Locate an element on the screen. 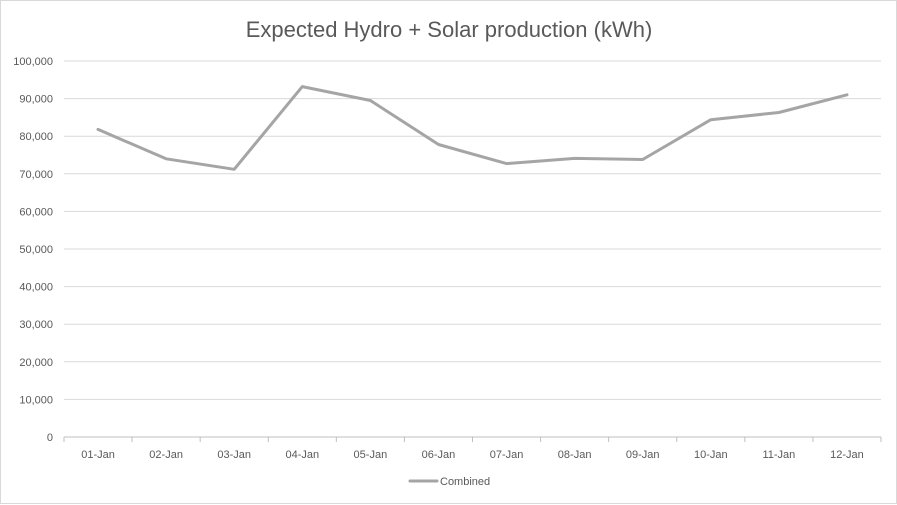 The image size is (897, 505). x-tick-label: 04-Jan is located at coordinates (302, 455).